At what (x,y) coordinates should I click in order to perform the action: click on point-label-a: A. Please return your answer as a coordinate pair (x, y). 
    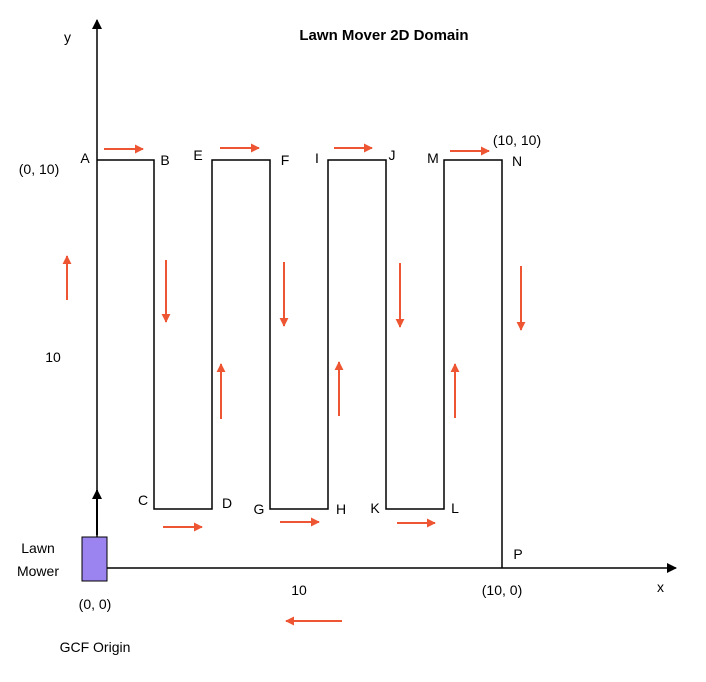
    Looking at the image, I should click on (85, 158).